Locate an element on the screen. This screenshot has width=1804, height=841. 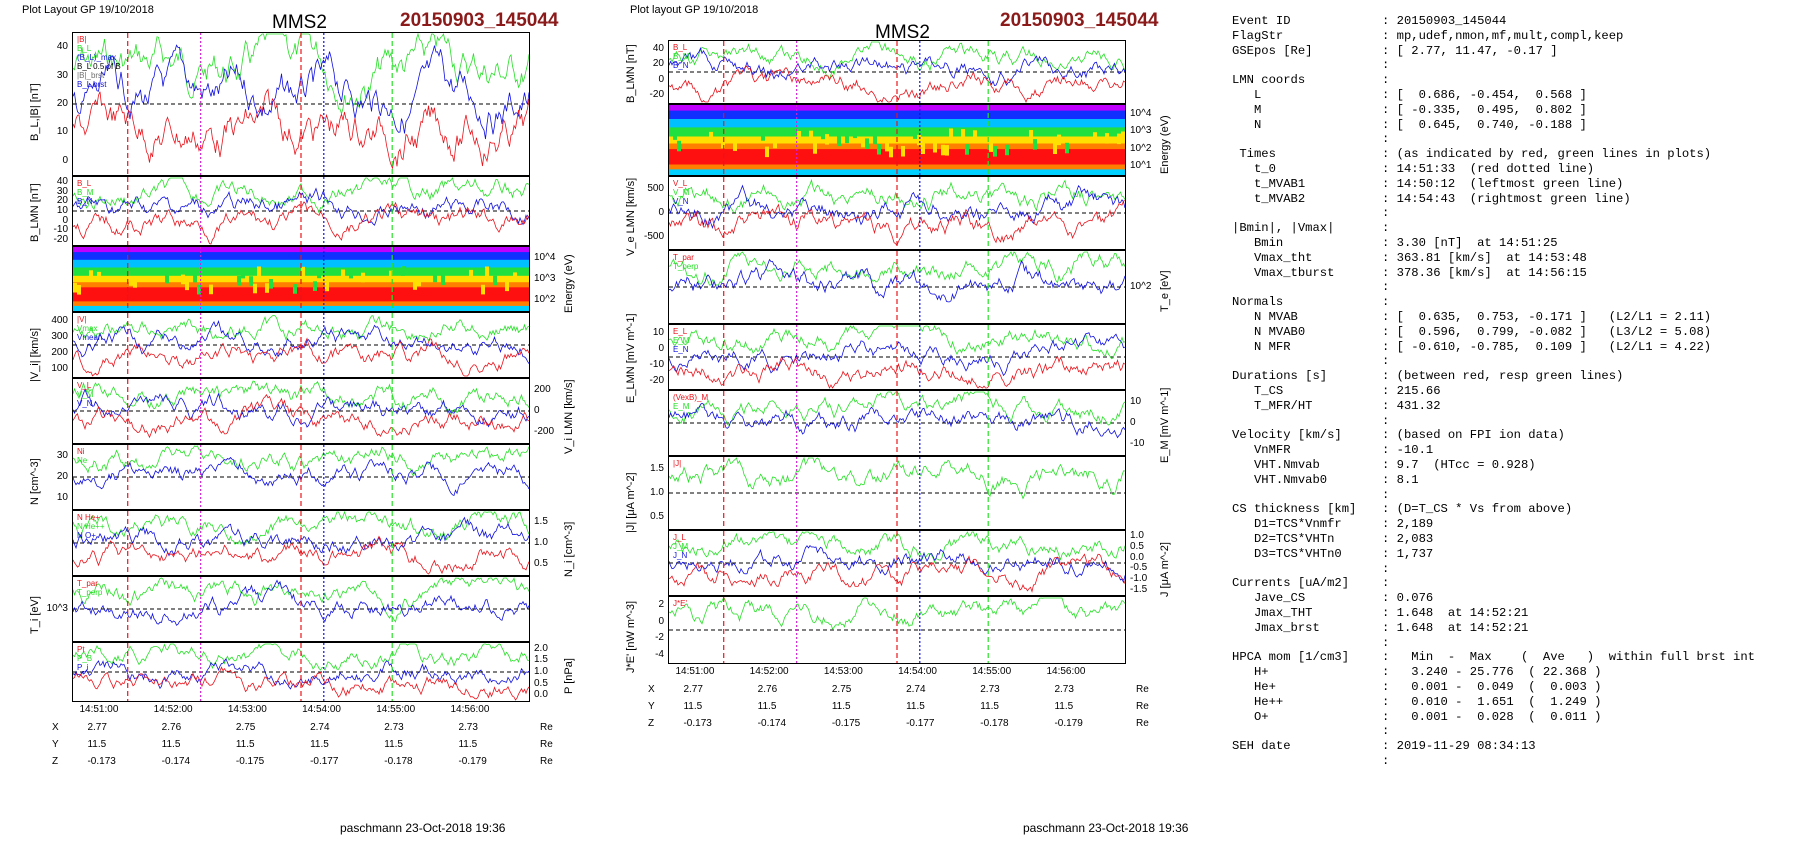
left-ytick: -200 is located at coordinates (544, 432).